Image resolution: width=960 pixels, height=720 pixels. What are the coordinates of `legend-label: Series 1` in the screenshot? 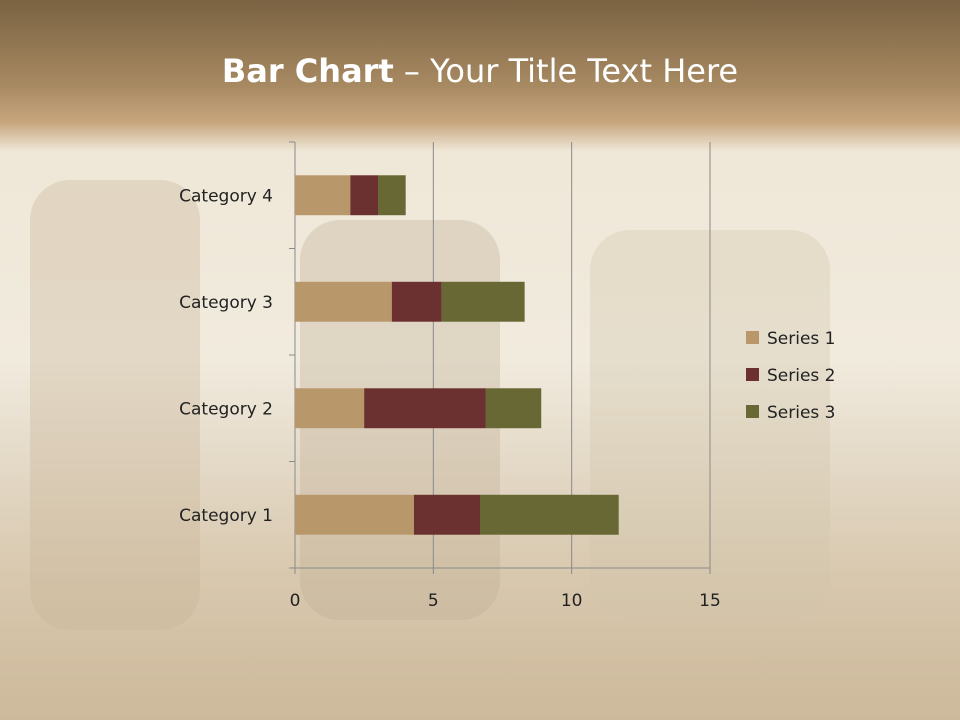 It's located at (801, 339).